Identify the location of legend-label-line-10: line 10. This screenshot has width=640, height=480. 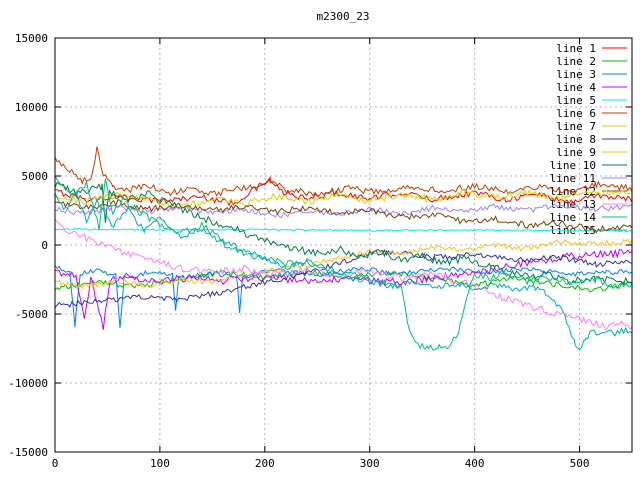
(573, 165).